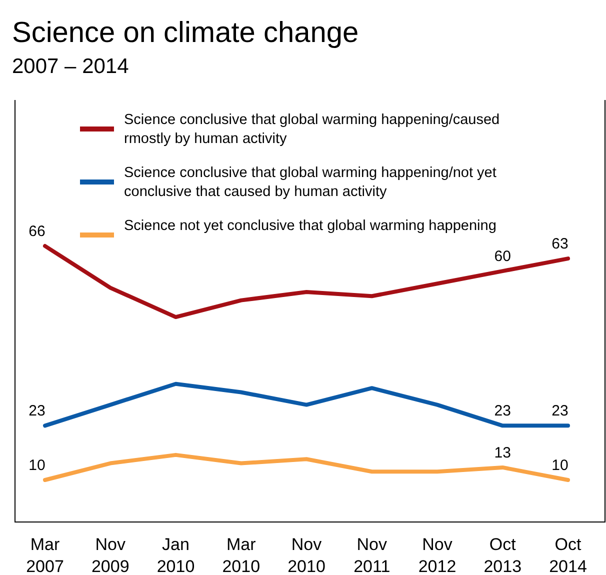 This screenshot has width=606, height=575. What do you see at coordinates (110, 555) in the screenshot?
I see `x-tick-label: Nov 2009` at bounding box center [110, 555].